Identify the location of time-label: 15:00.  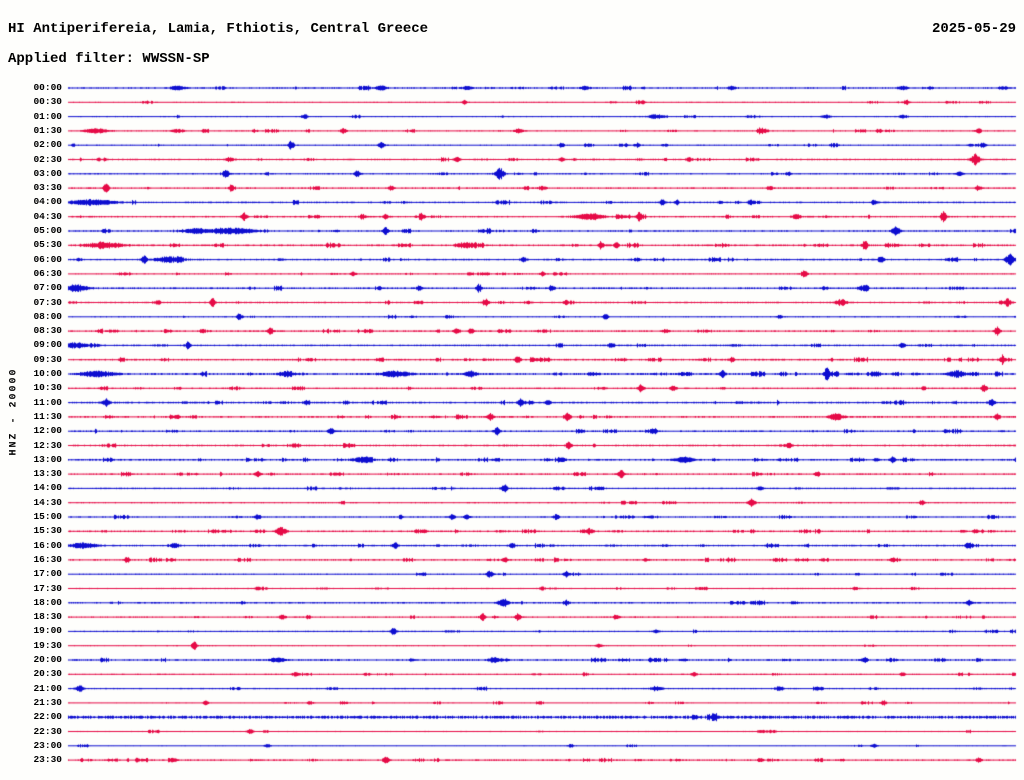
(47, 516).